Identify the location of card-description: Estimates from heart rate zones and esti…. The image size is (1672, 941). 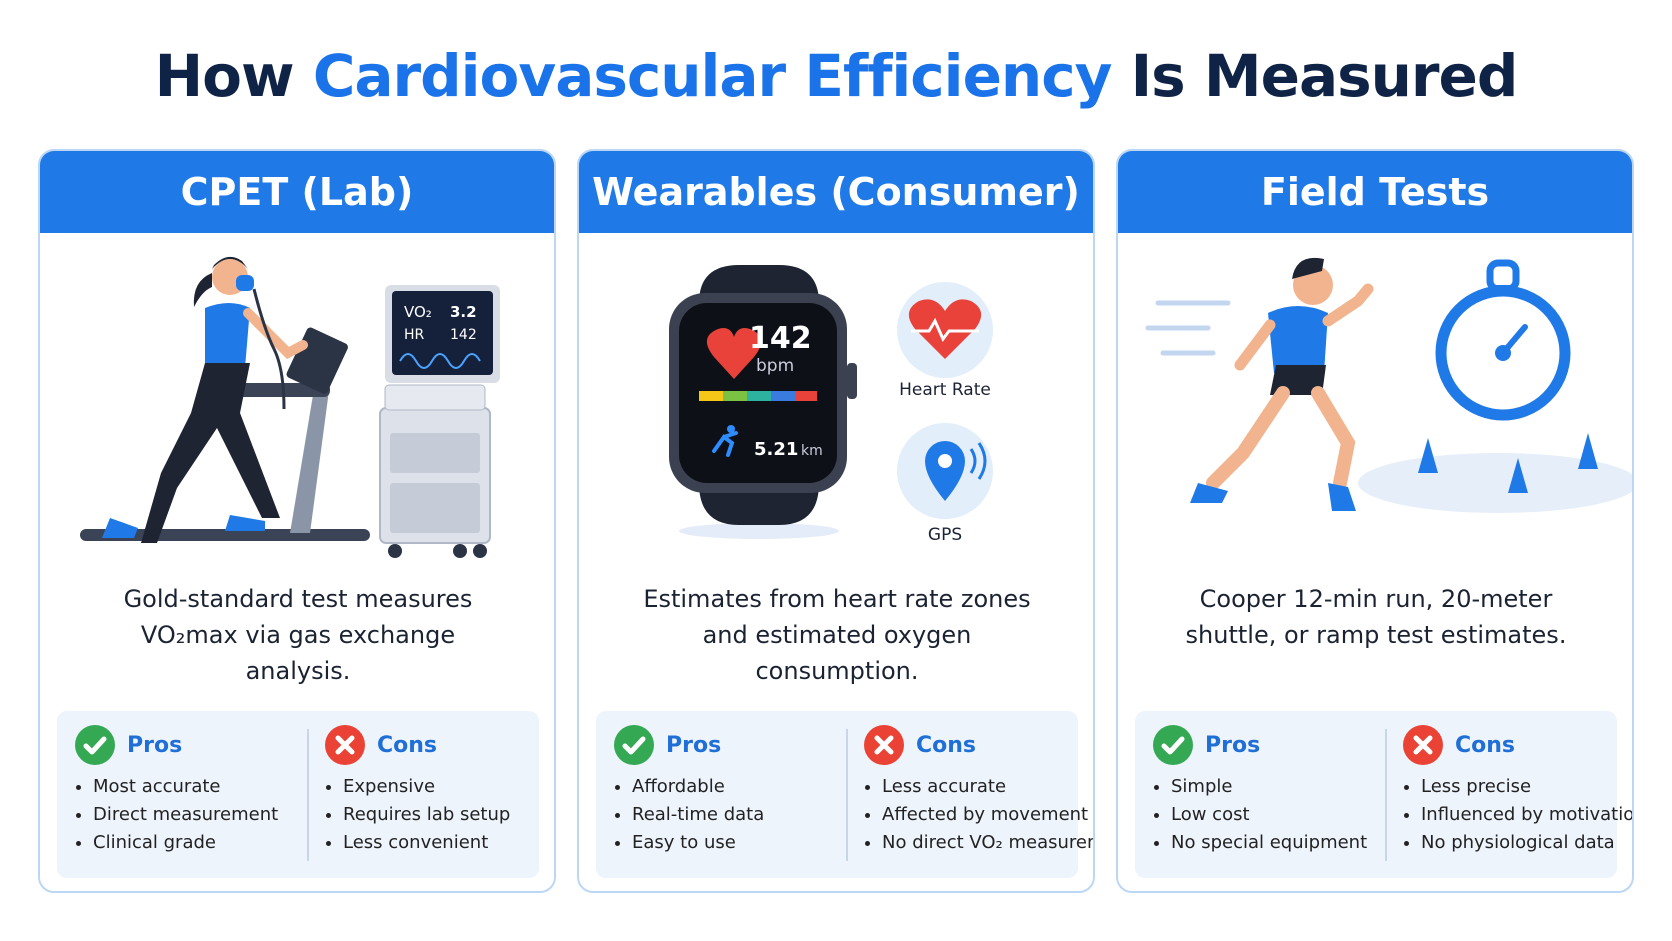
(837, 635).